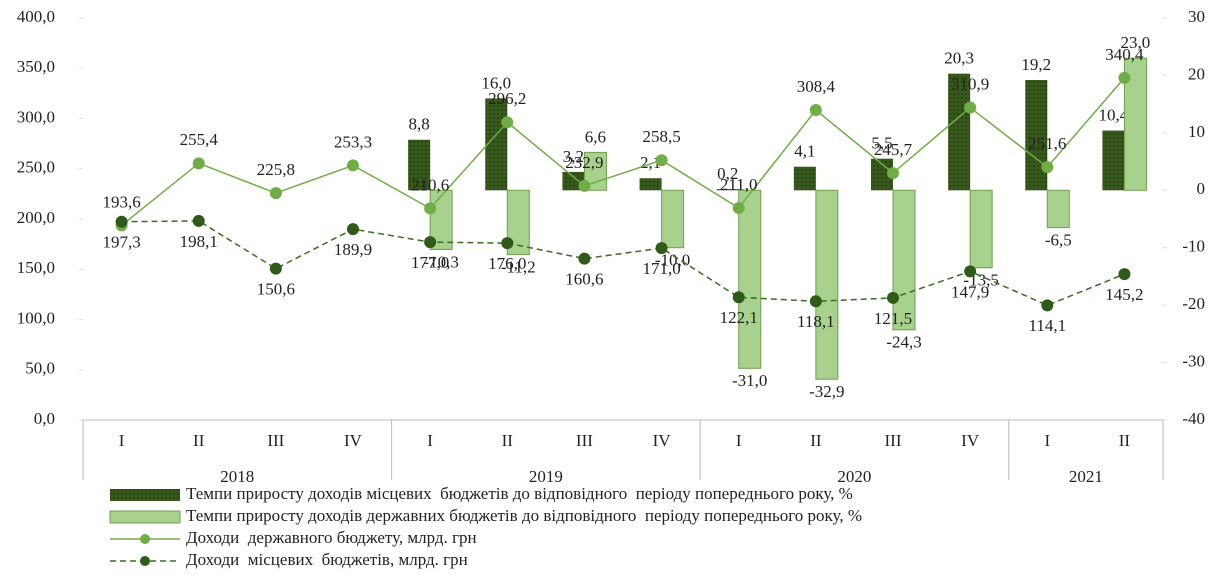  Describe the element at coordinates (739, 317) in the screenshot. I see `data-label: 122,1` at that location.